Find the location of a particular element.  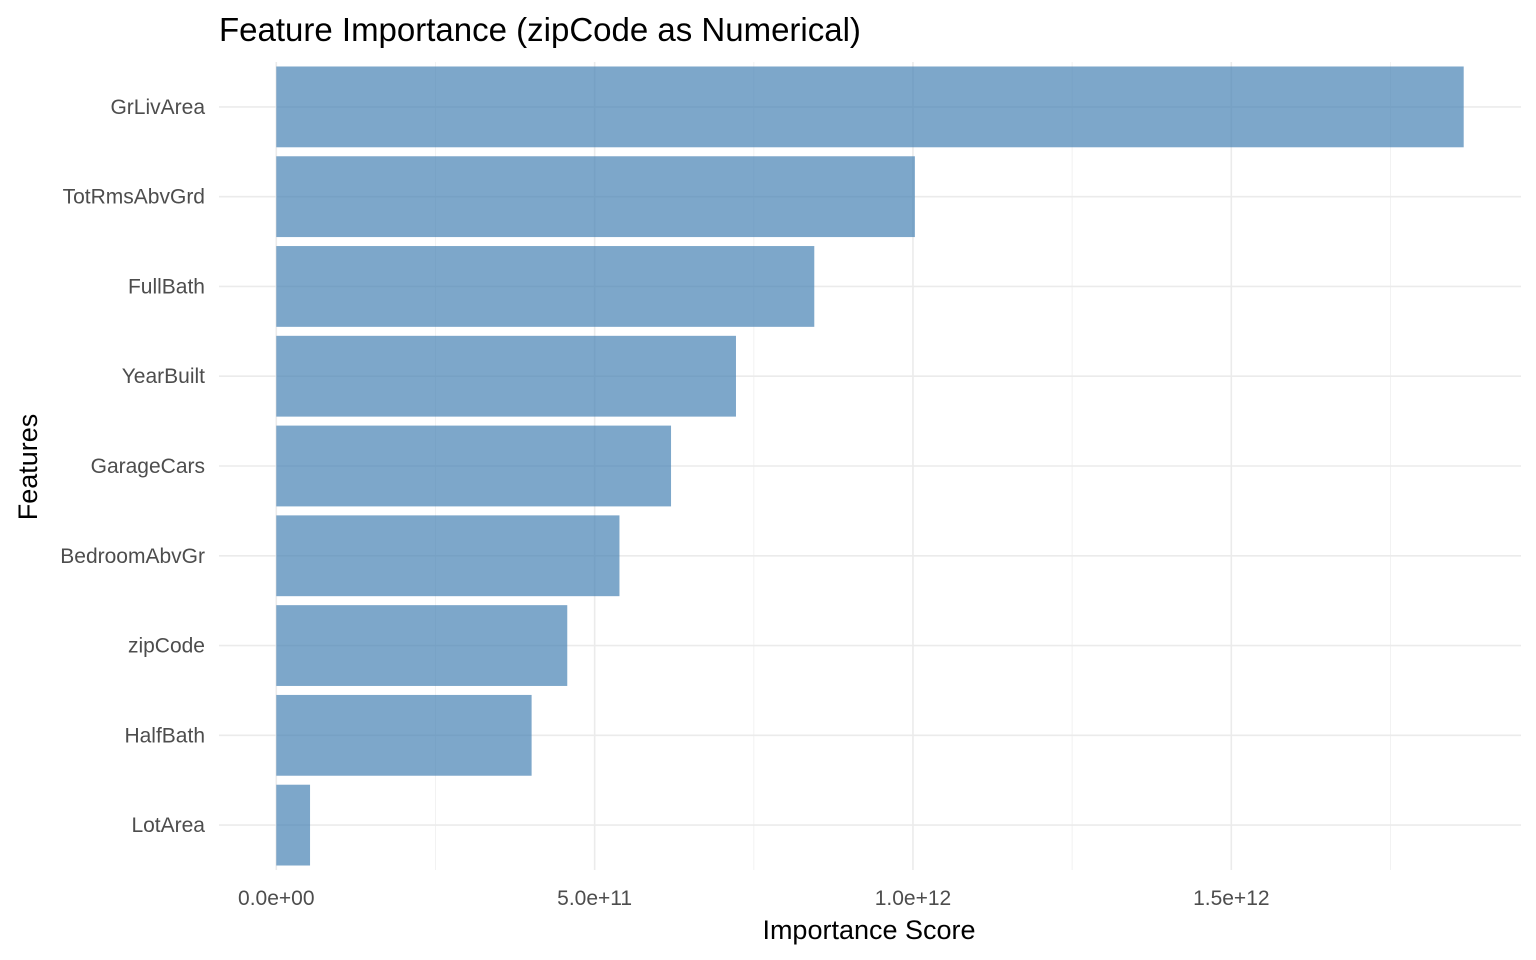

bar-BedroomAbvGr is located at coordinates (448, 556).